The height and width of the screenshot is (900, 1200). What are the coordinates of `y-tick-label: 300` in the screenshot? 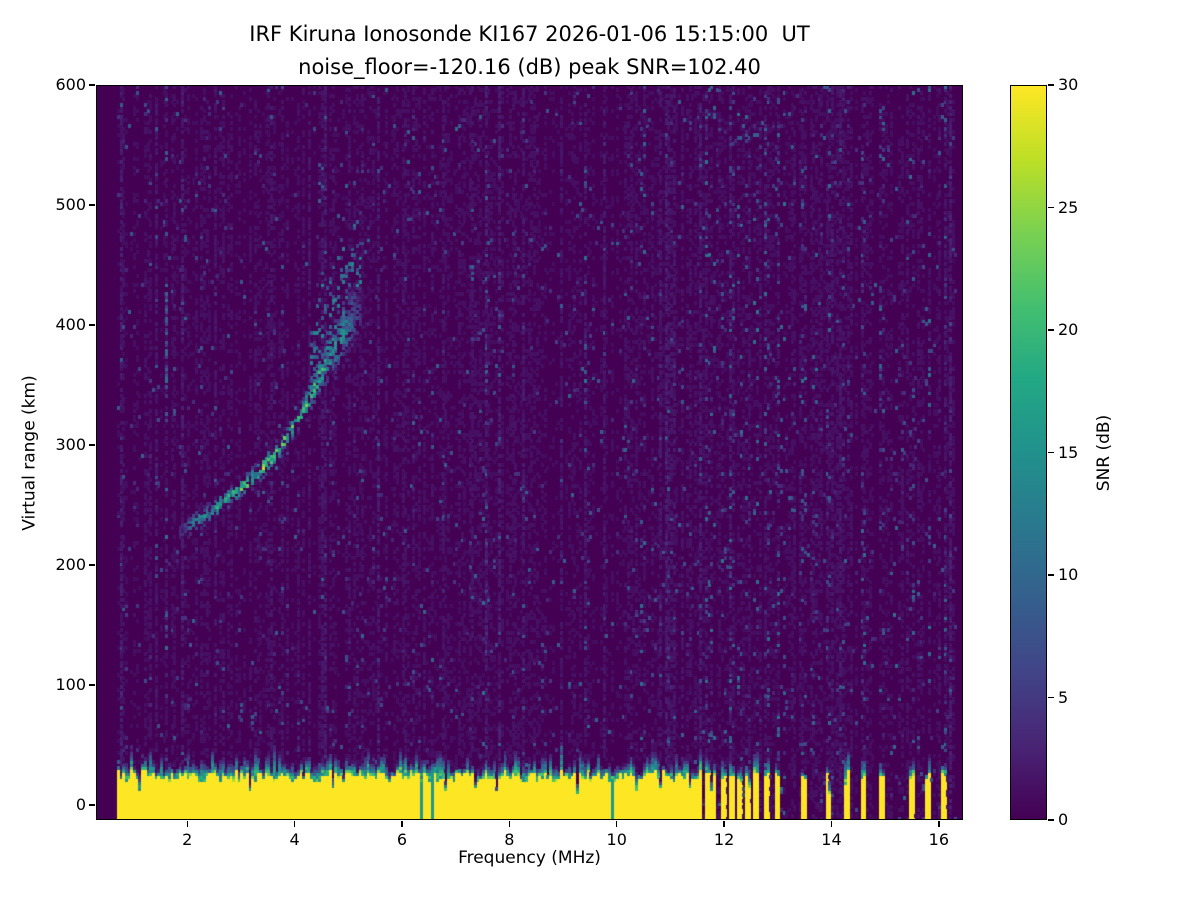 It's located at (70, 444).